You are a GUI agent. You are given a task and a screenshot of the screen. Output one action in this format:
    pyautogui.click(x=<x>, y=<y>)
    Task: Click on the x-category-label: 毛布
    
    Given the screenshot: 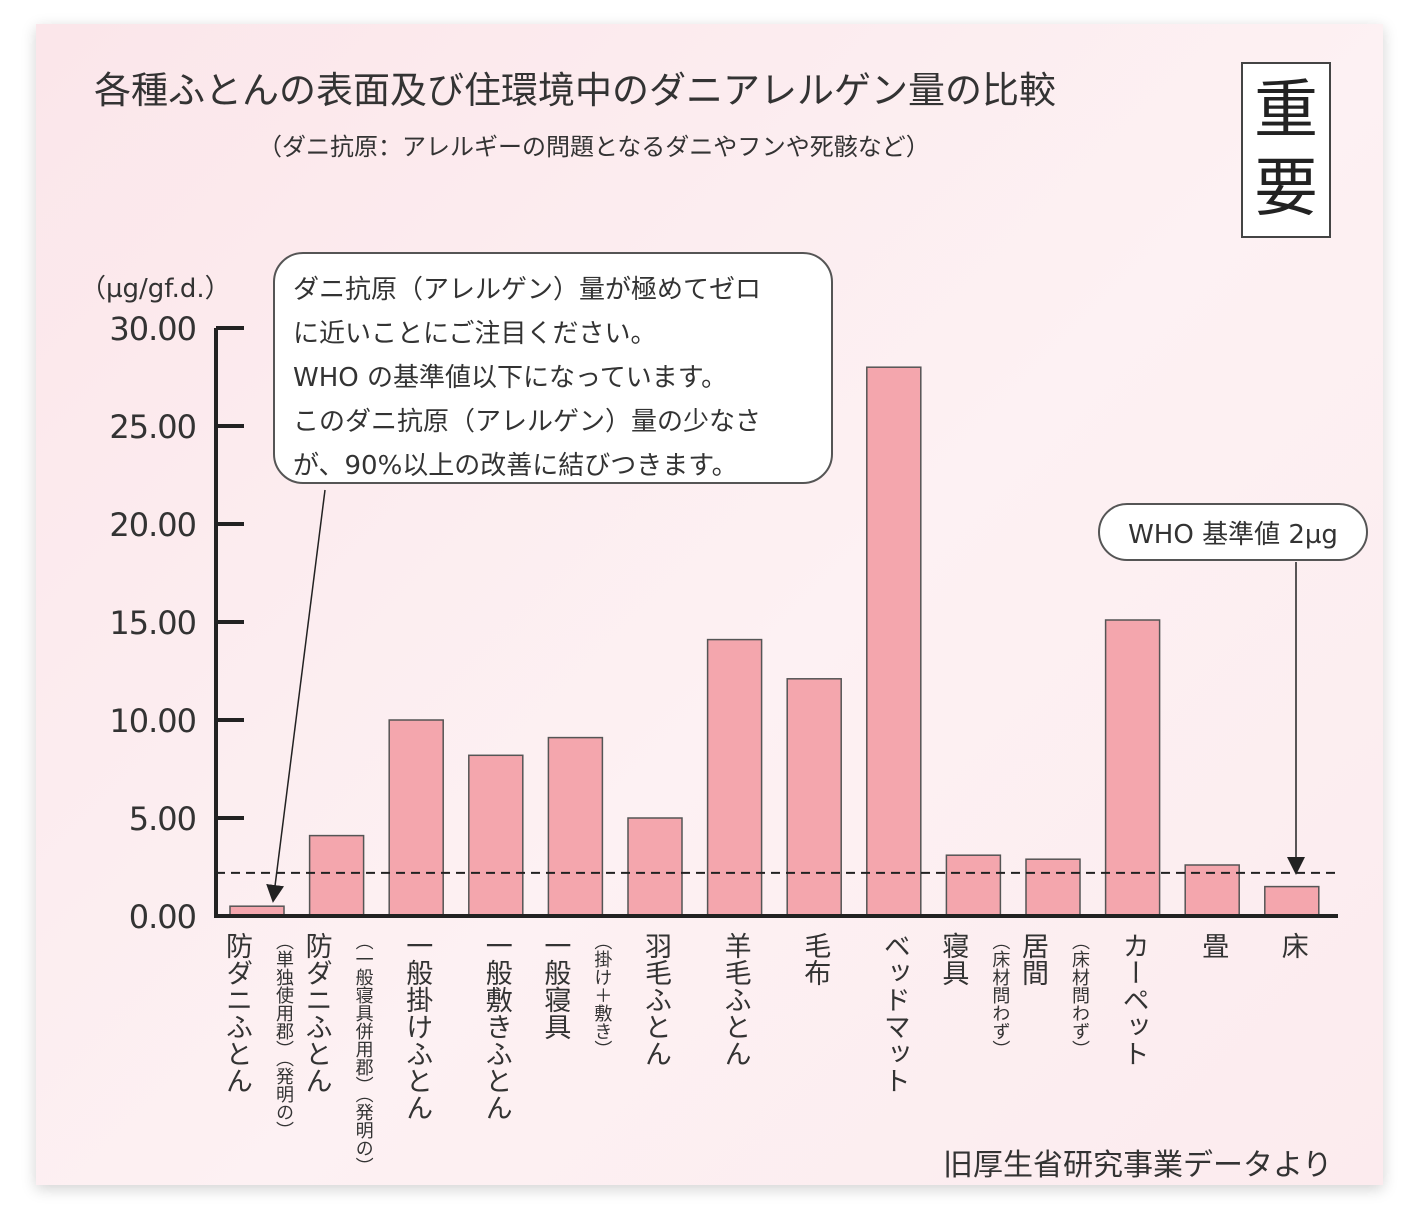 What is the action you would take?
    pyautogui.click(x=815, y=959)
    